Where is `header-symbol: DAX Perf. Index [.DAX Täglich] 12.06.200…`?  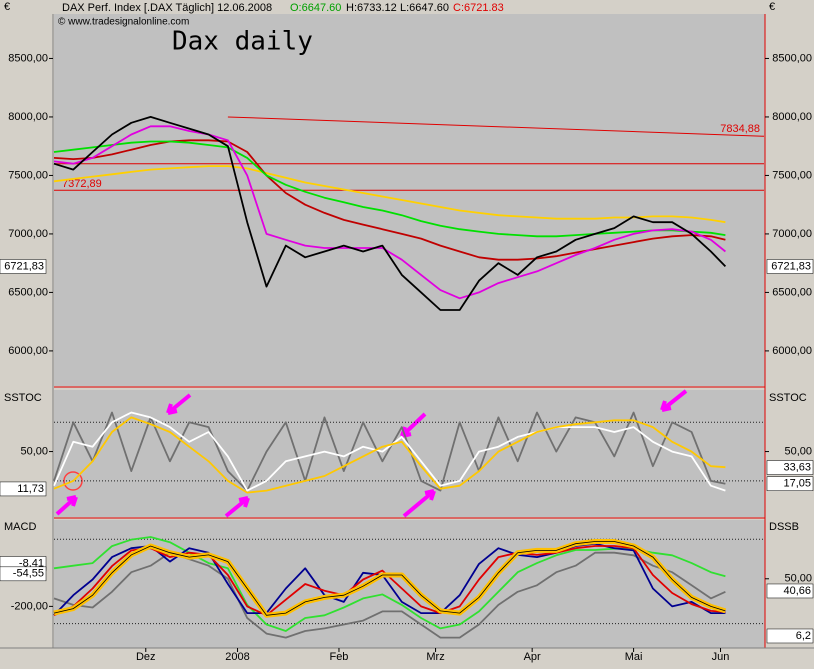
header-symbol: DAX Perf. Index [.DAX Täglich] 12.06.200… is located at coordinates (167, 8).